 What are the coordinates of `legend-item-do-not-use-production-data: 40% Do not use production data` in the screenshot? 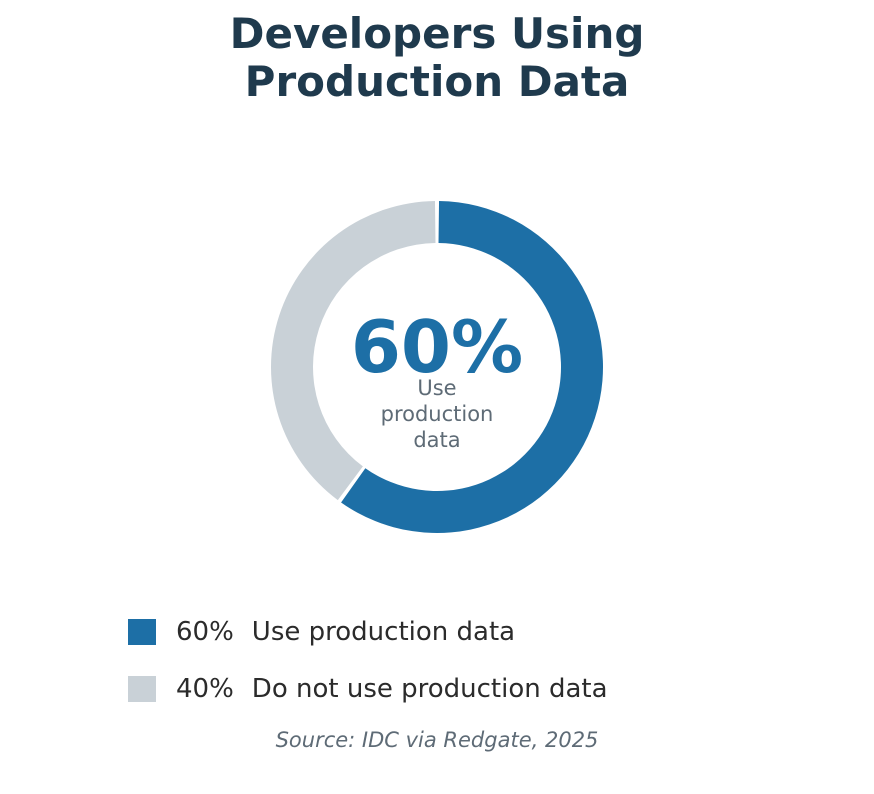 It's located at (368, 689).